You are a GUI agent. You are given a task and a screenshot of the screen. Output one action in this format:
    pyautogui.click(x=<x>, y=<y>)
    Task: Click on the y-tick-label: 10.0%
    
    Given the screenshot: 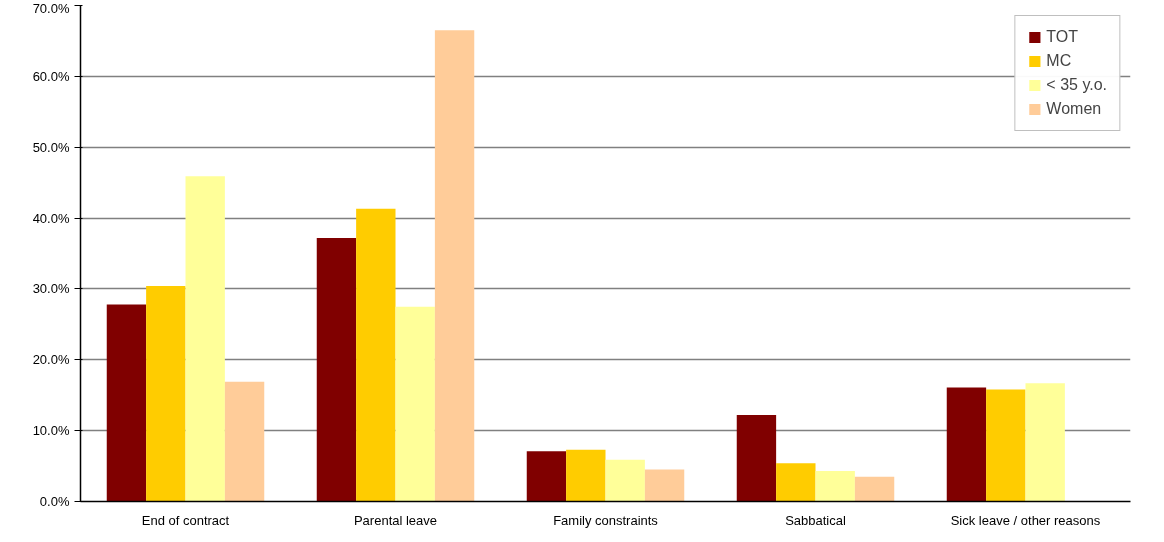 What is the action you would take?
    pyautogui.click(x=51, y=431)
    